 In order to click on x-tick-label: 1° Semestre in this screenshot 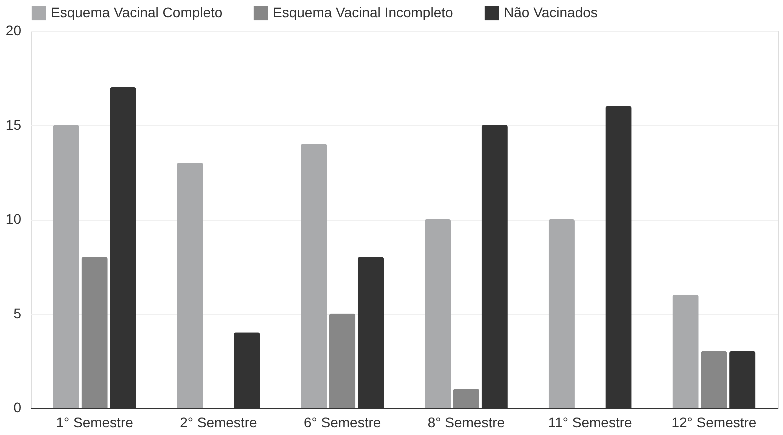, I will do `click(95, 422)`.